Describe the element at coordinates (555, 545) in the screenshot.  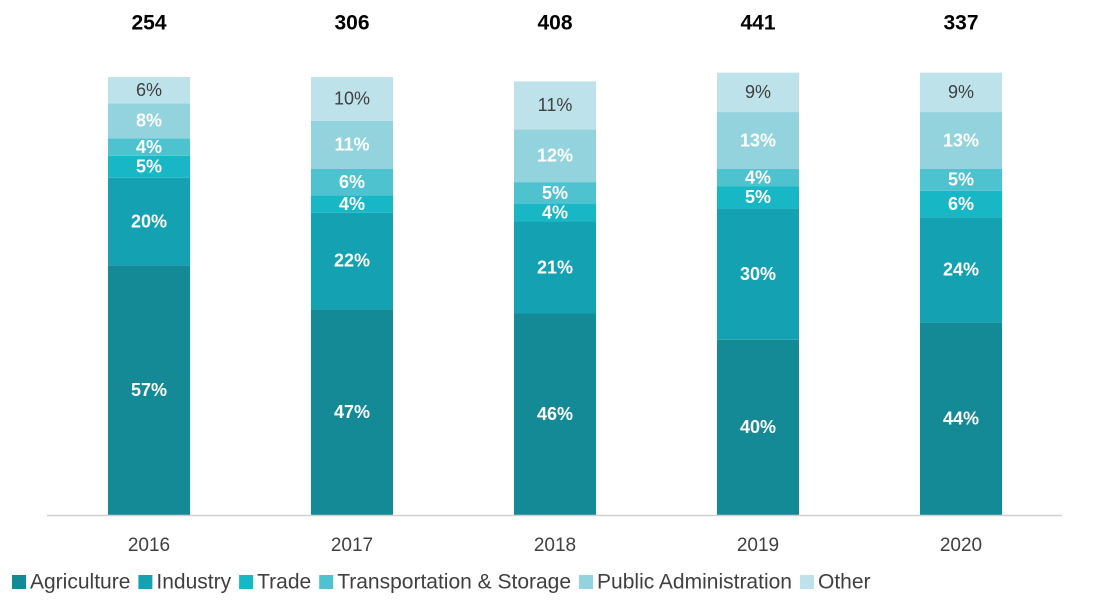
I see `x-tick-label: 2018` at that location.